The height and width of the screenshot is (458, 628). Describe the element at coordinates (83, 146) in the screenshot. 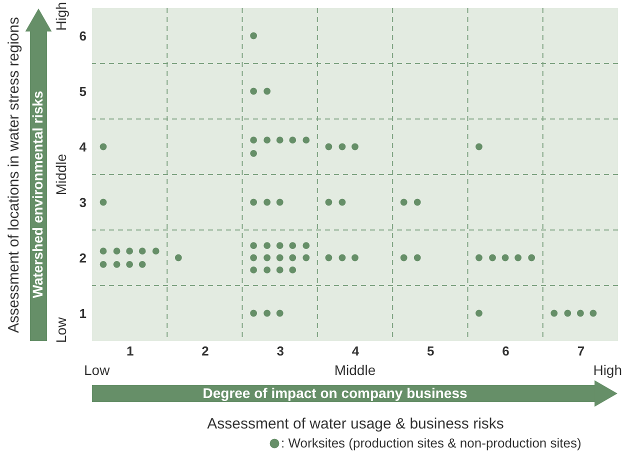

I see `y-tick-label: 4` at that location.